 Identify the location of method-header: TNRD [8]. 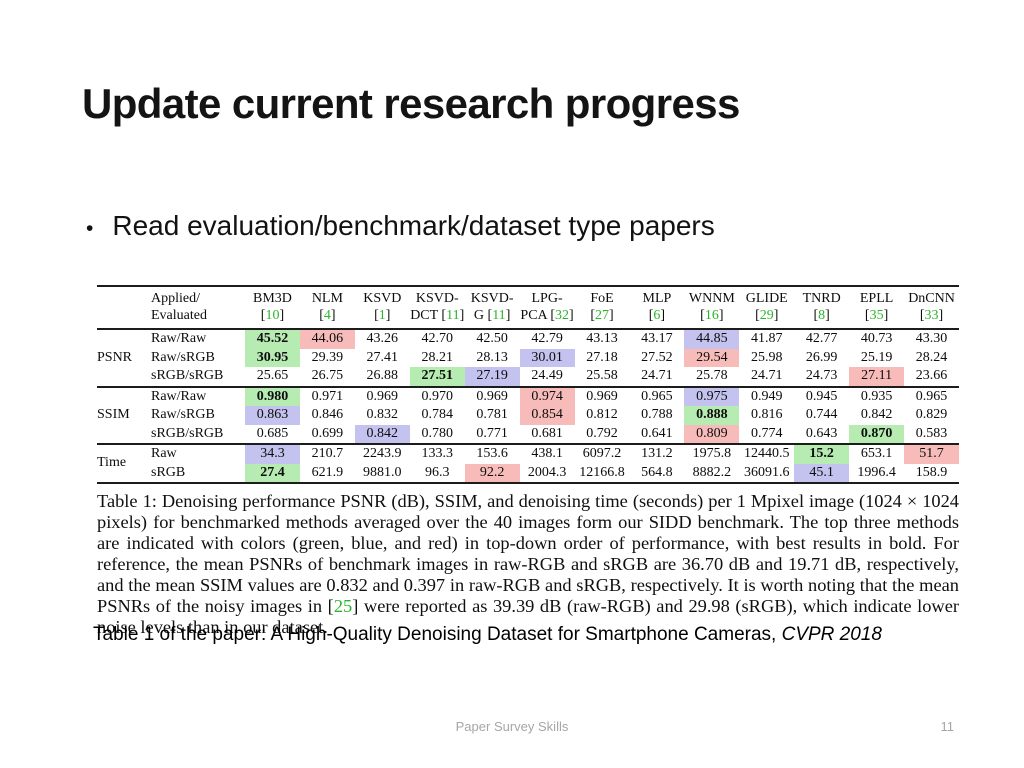
(821, 307).